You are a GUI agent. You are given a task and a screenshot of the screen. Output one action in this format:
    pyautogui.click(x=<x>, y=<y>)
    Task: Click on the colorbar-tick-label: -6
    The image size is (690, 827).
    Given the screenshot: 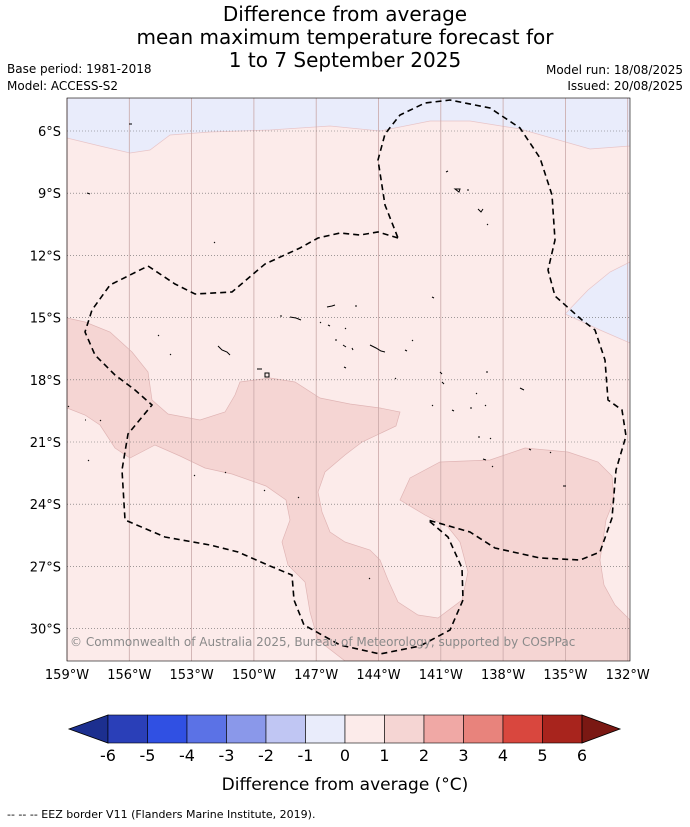 What is the action you would take?
    pyautogui.click(x=108, y=755)
    